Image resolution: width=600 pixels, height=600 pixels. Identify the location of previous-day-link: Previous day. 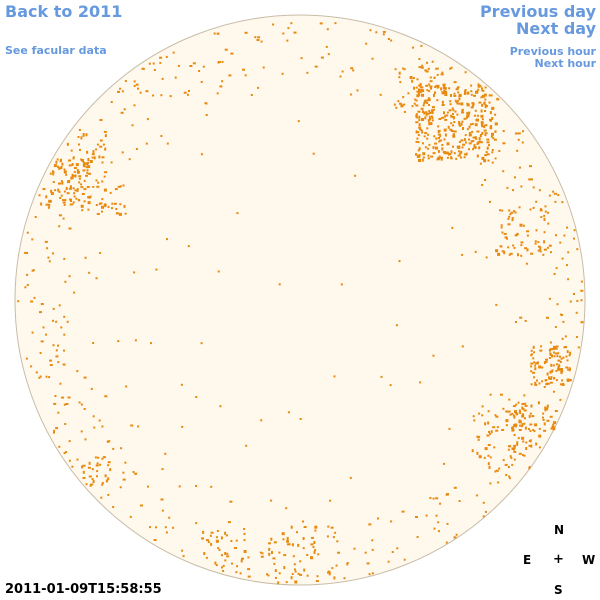
(537, 11).